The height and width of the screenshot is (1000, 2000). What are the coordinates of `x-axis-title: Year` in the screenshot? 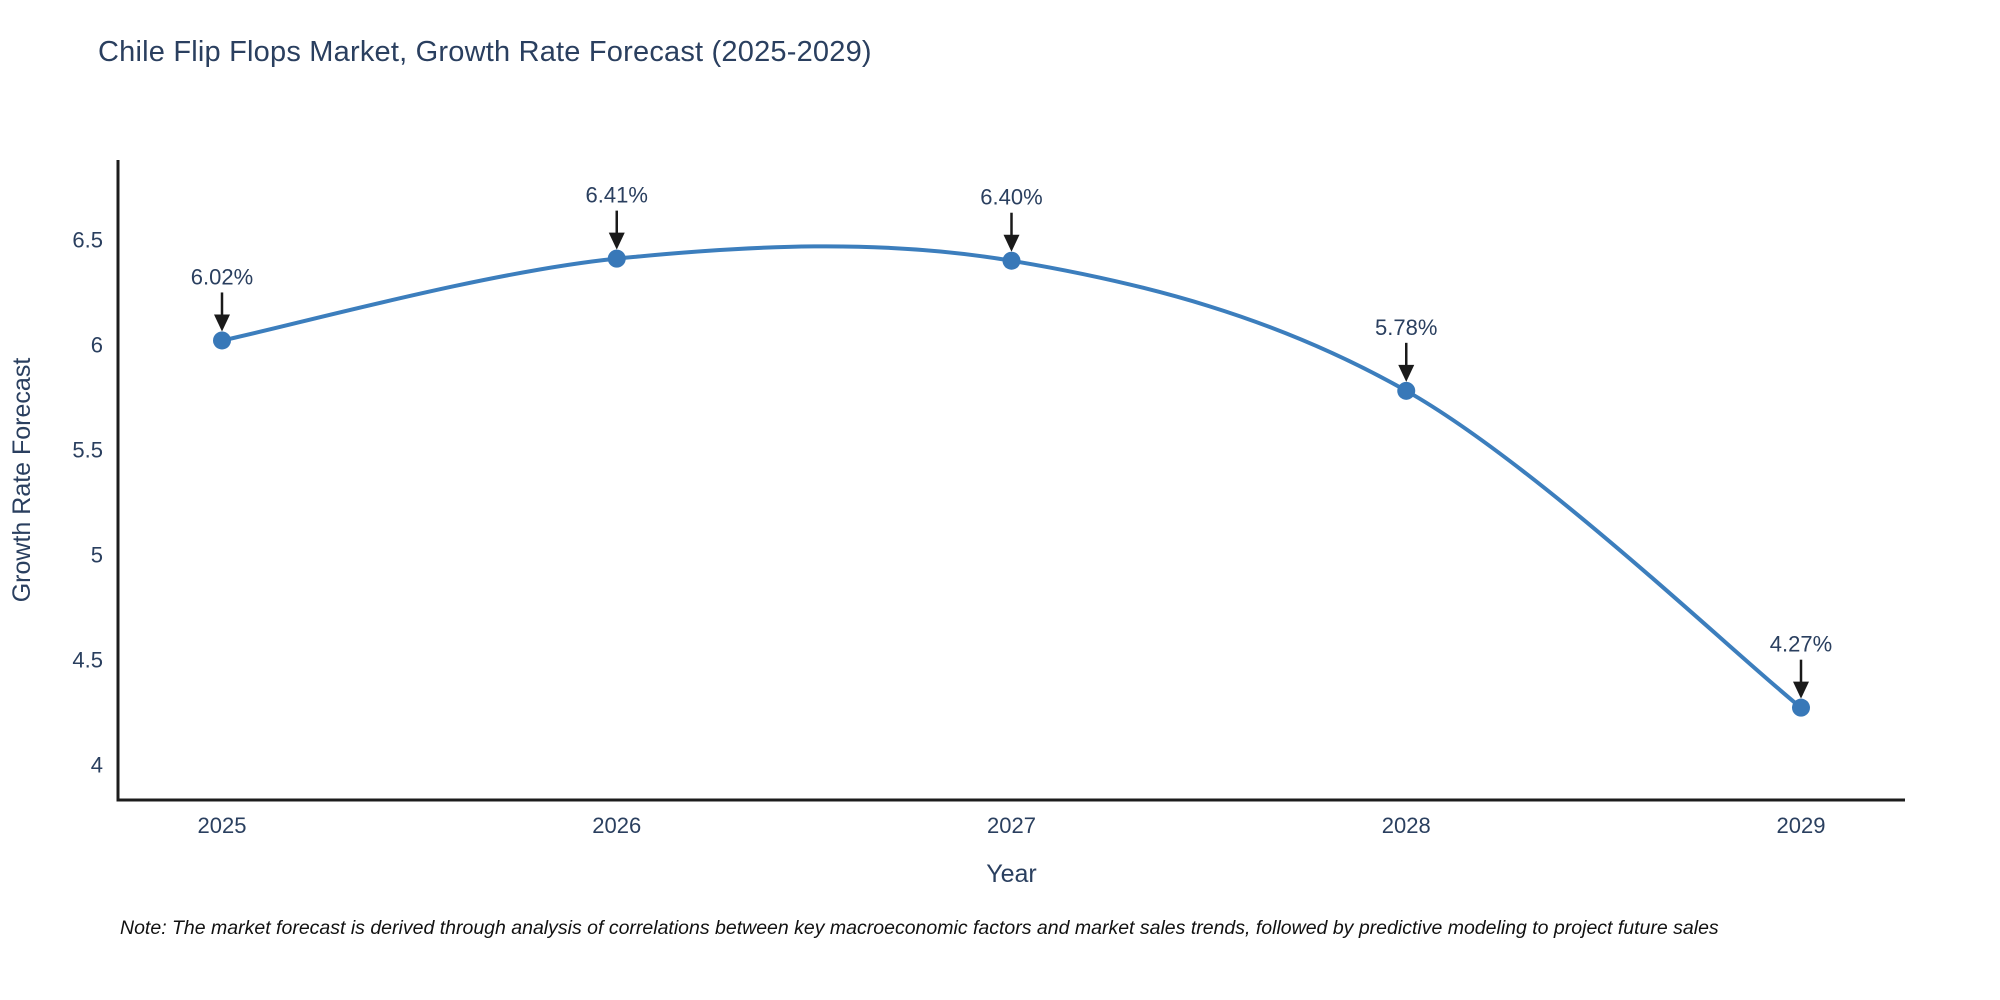 It's located at (1011, 874).